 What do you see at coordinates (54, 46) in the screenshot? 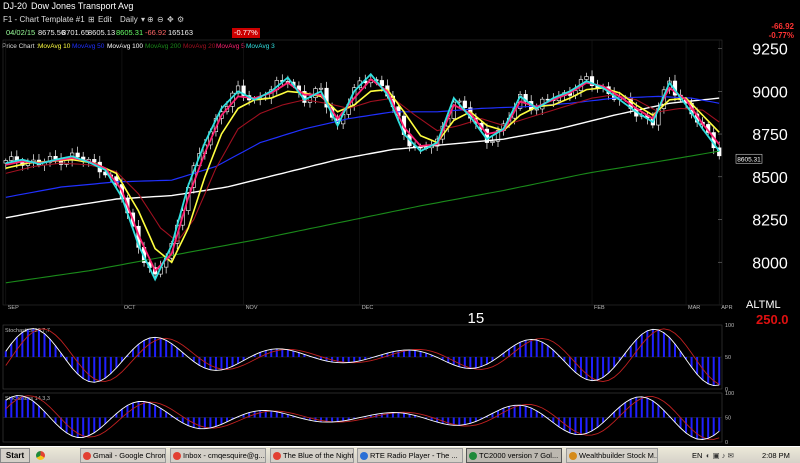
I see `legend-ma10: MovAvg 10` at bounding box center [54, 46].